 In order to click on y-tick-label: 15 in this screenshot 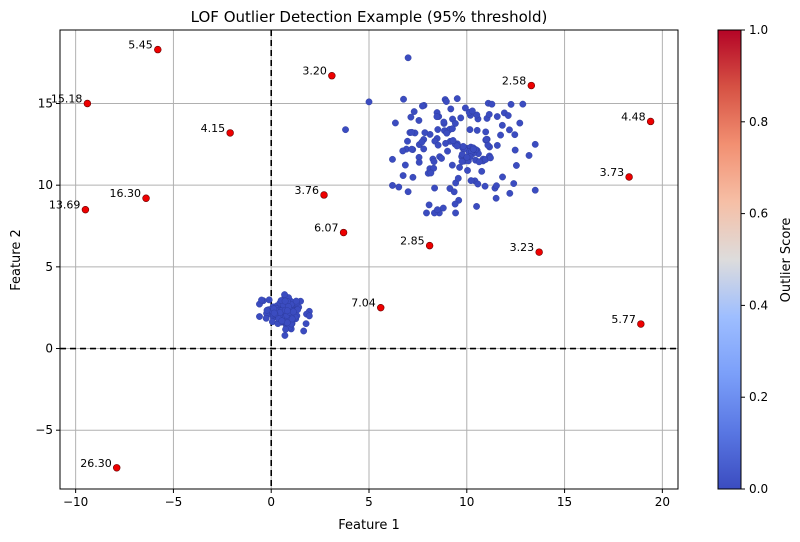, I will do `click(45, 104)`.